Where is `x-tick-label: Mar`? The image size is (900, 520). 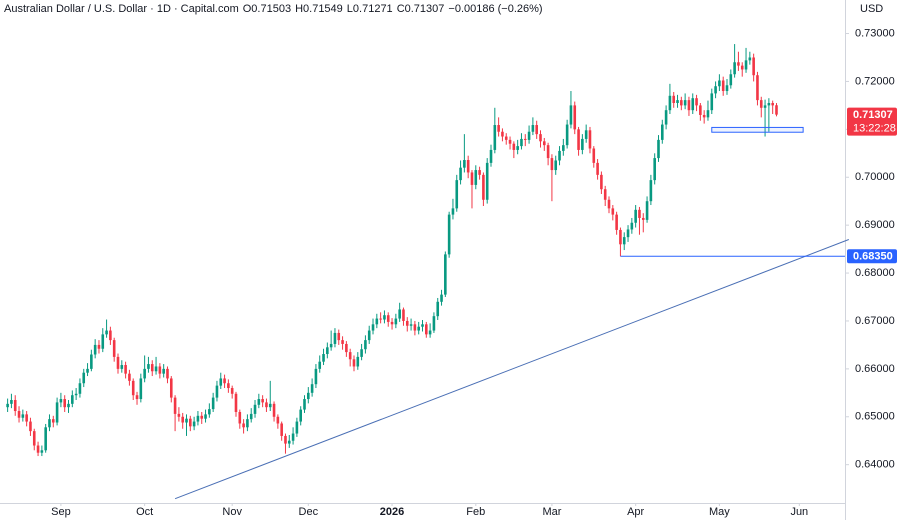 x-tick-label: Mar is located at coordinates (551, 512).